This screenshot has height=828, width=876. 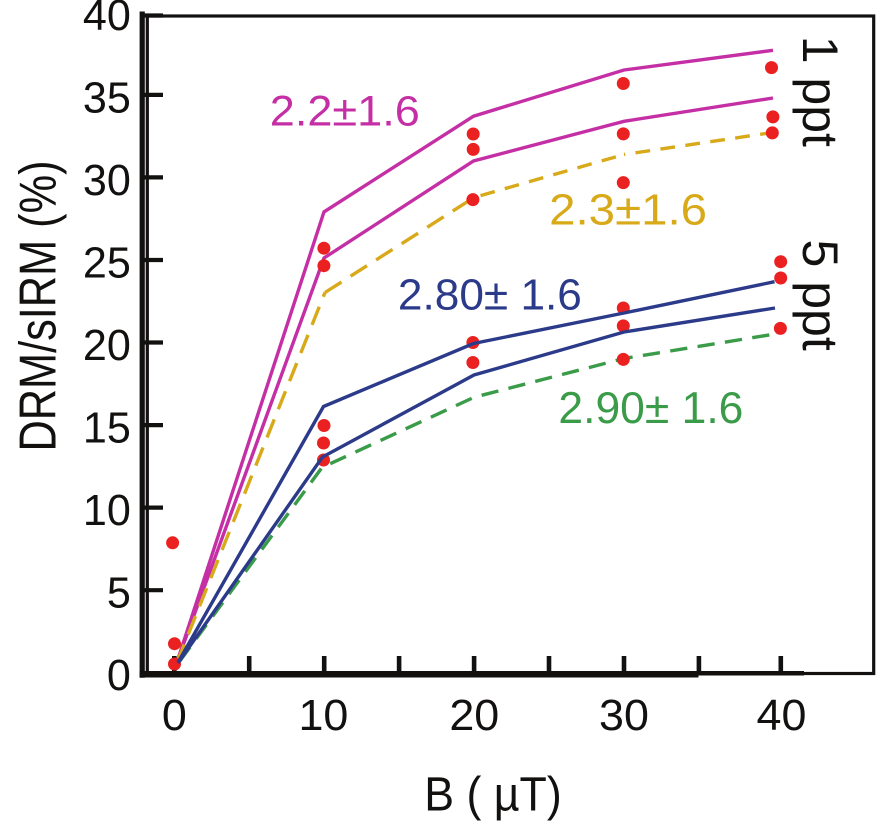 I want to click on svg-text: 35, so click(x=107, y=98).